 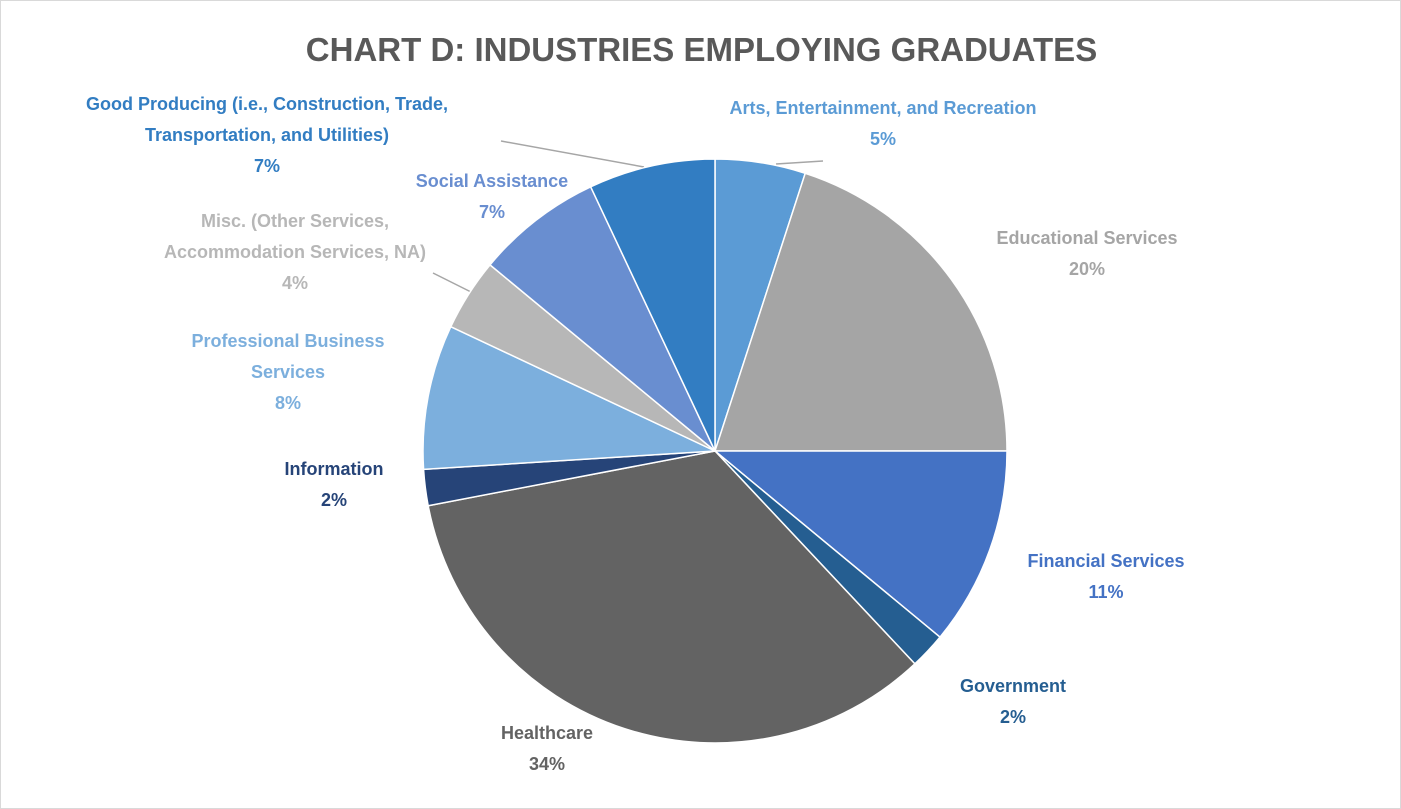 I want to click on data-label: Social Assistance 7%, so click(x=492, y=197).